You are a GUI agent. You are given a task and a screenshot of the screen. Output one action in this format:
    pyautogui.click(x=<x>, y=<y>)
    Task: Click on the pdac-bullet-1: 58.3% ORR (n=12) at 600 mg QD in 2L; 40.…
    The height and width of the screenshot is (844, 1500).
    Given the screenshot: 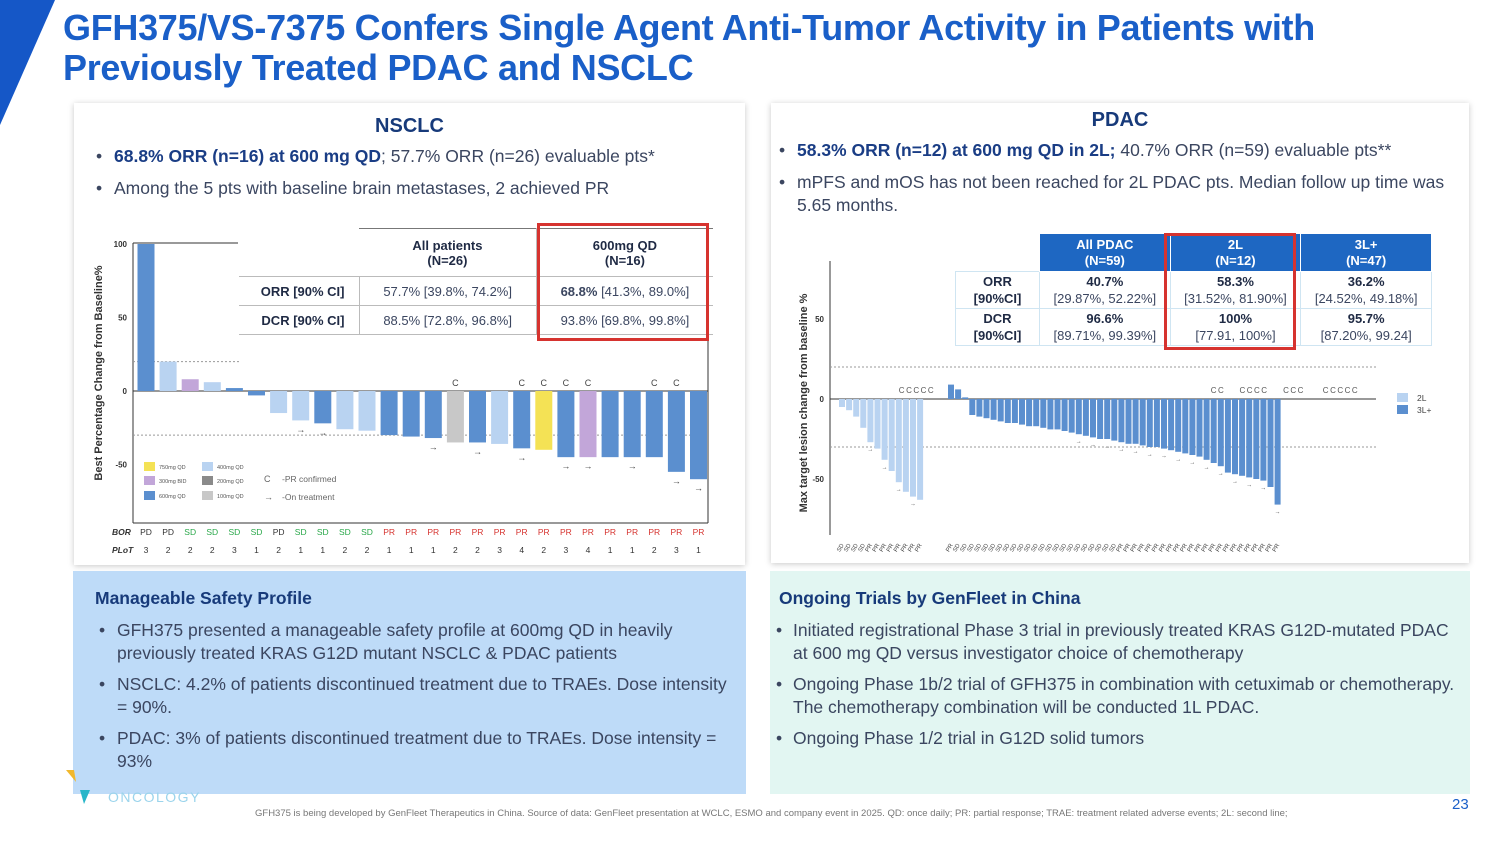 What is the action you would take?
    pyautogui.click(x=1117, y=150)
    